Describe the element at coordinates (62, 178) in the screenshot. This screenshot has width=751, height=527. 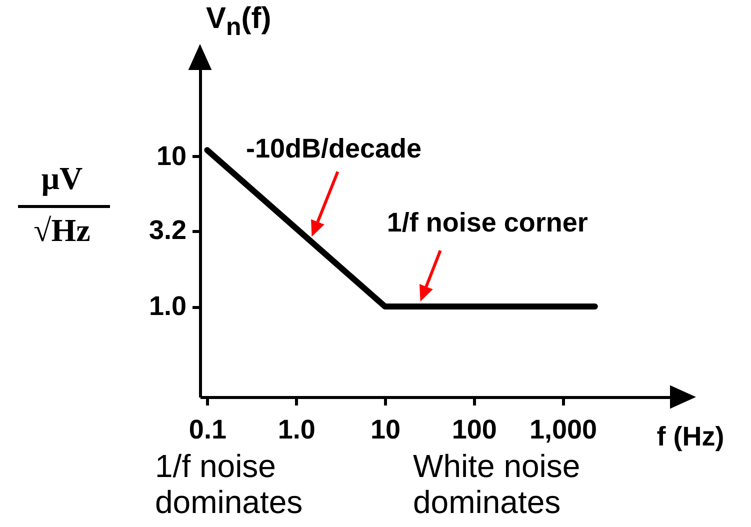
I see `text: μV` at that location.